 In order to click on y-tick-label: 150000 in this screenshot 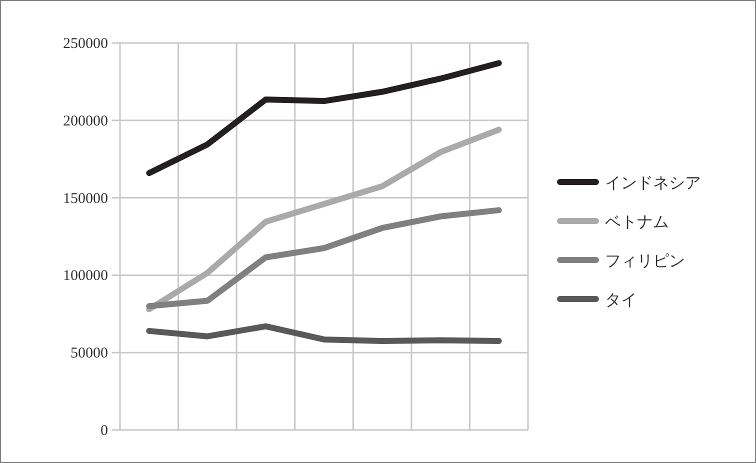, I will do `click(85, 198)`.